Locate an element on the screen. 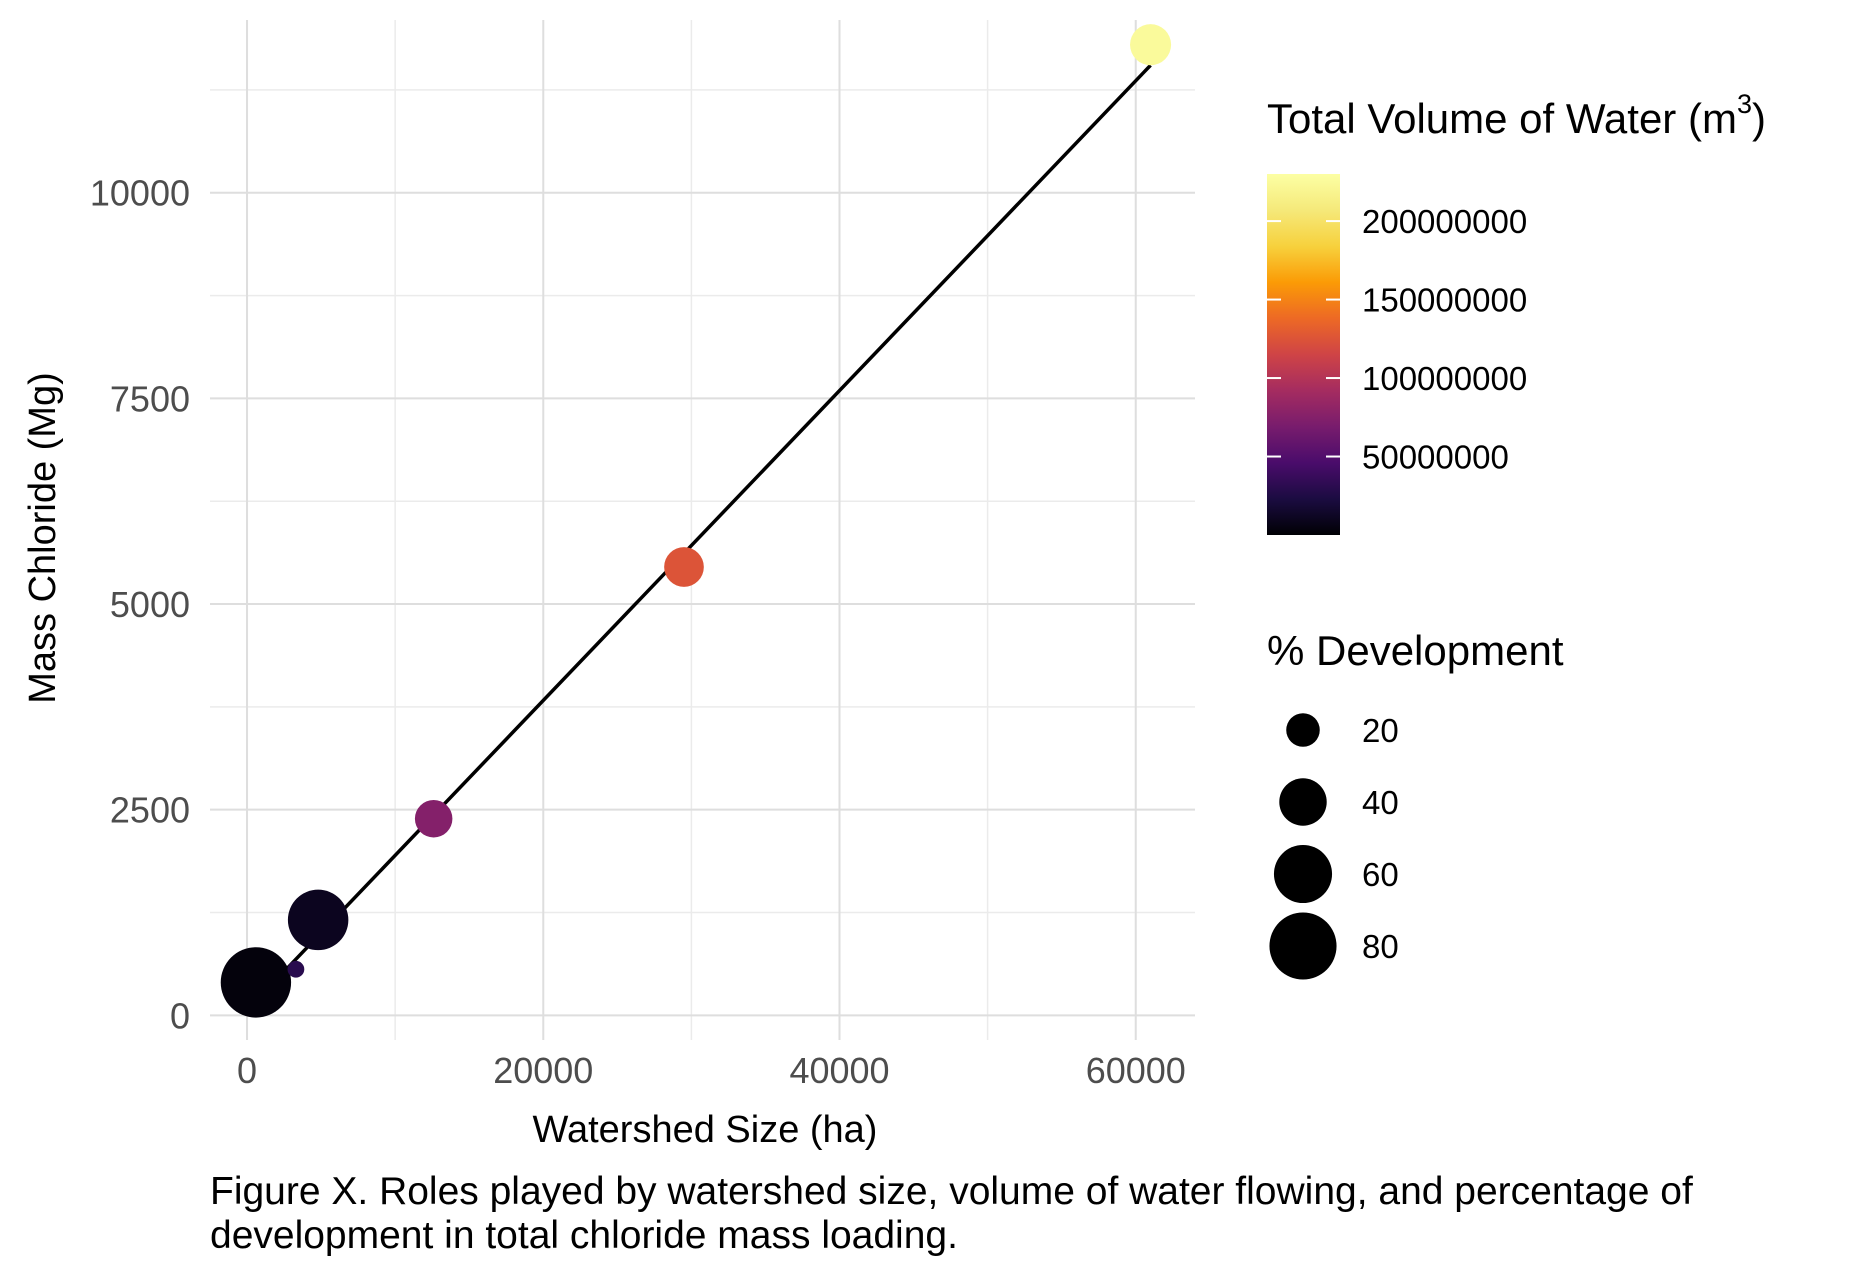 The height and width of the screenshot is (1275, 1875). color-legend-title-end: ) is located at coordinates (1759, 118).